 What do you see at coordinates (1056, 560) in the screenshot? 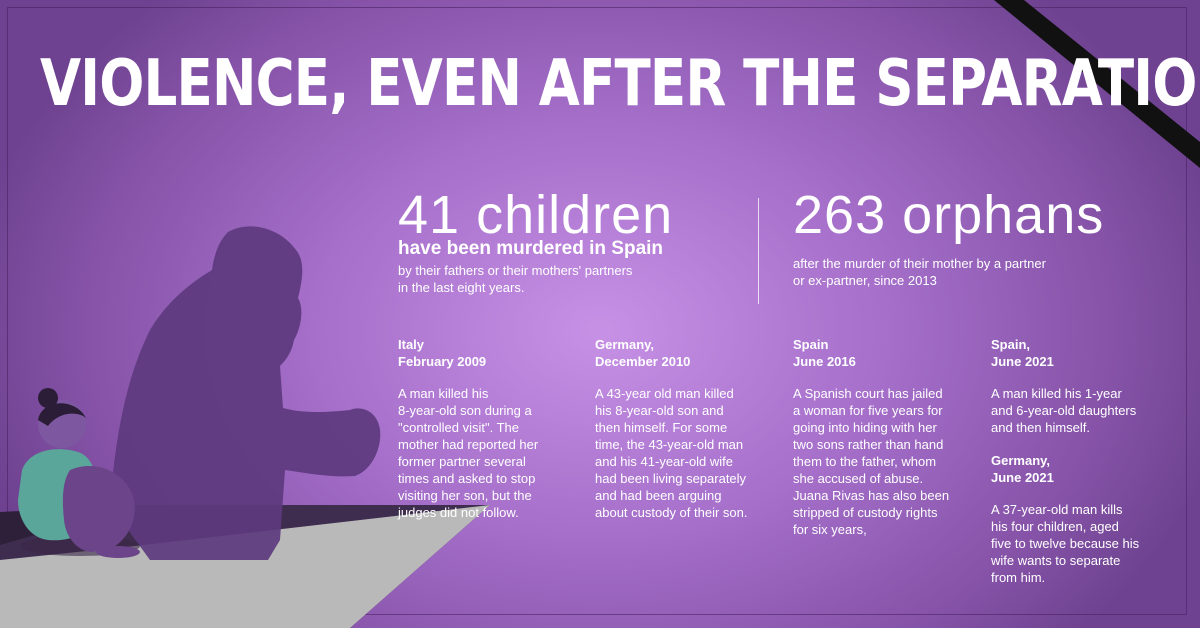
I see `case-body-line: wife wants to separate` at bounding box center [1056, 560].